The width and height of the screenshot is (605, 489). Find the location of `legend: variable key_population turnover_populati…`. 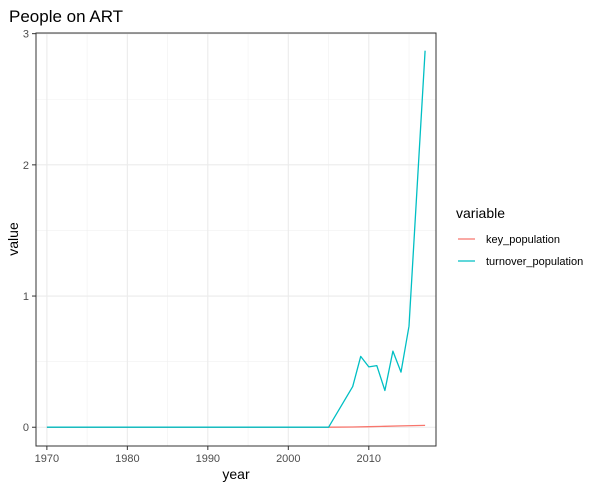

legend: variable key_population turnover_populati… is located at coordinates (519, 236).